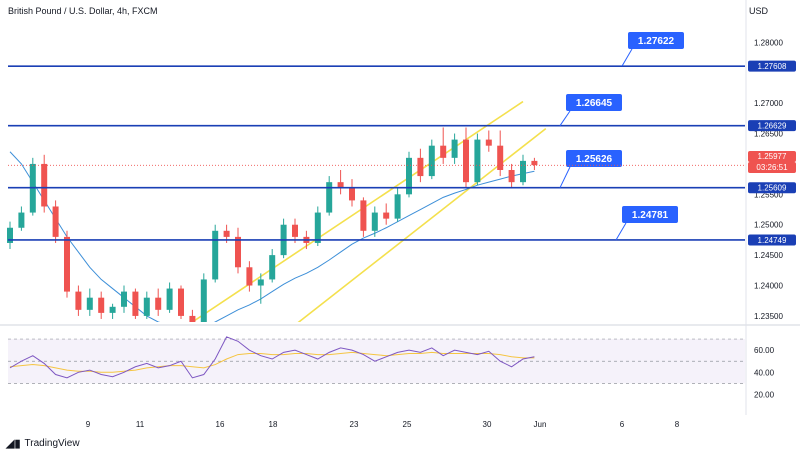 Image resolution: width=800 pixels, height=458 pixels. What do you see at coordinates (772, 167) in the screenshot?
I see `bar-countdown-label: 03:26:51` at bounding box center [772, 167].